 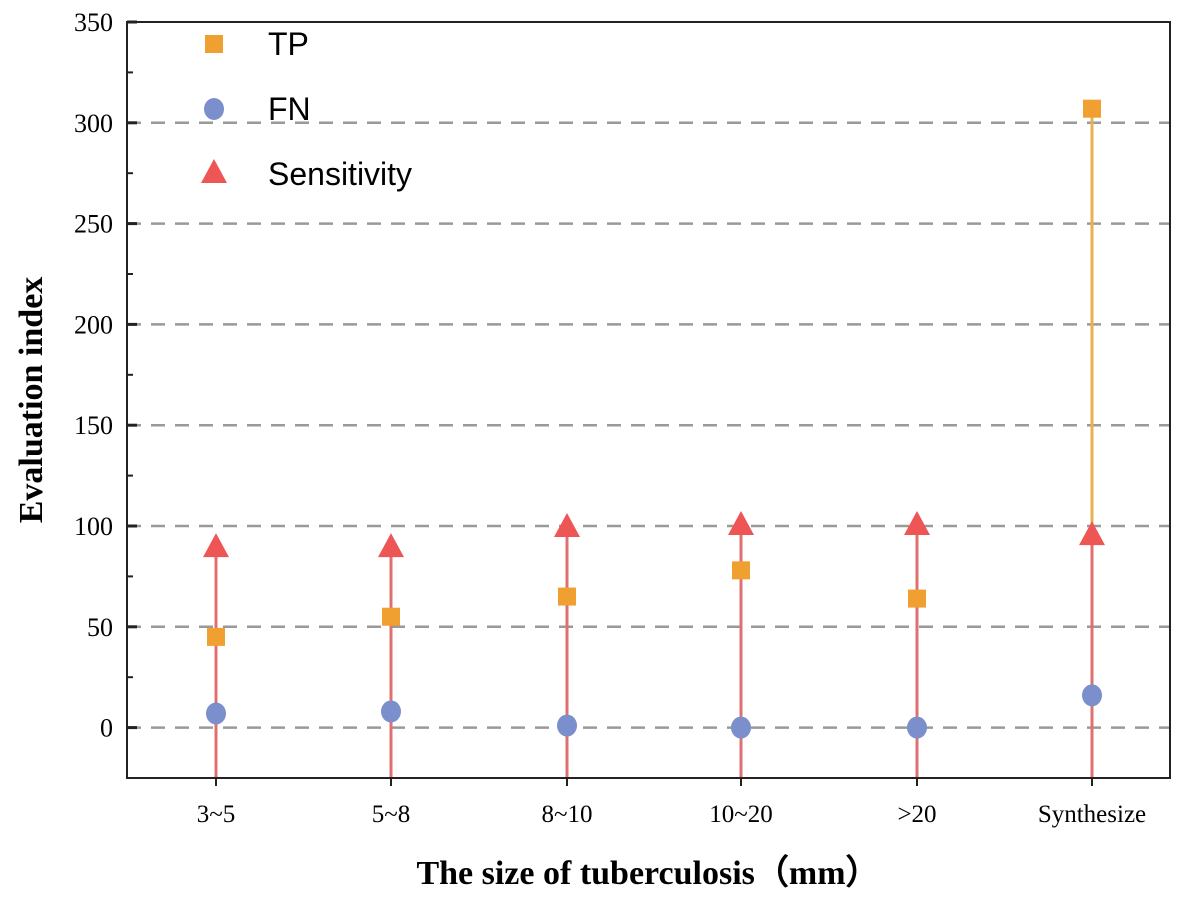 I want to click on y-tick-label: 50, so click(x=100, y=627).